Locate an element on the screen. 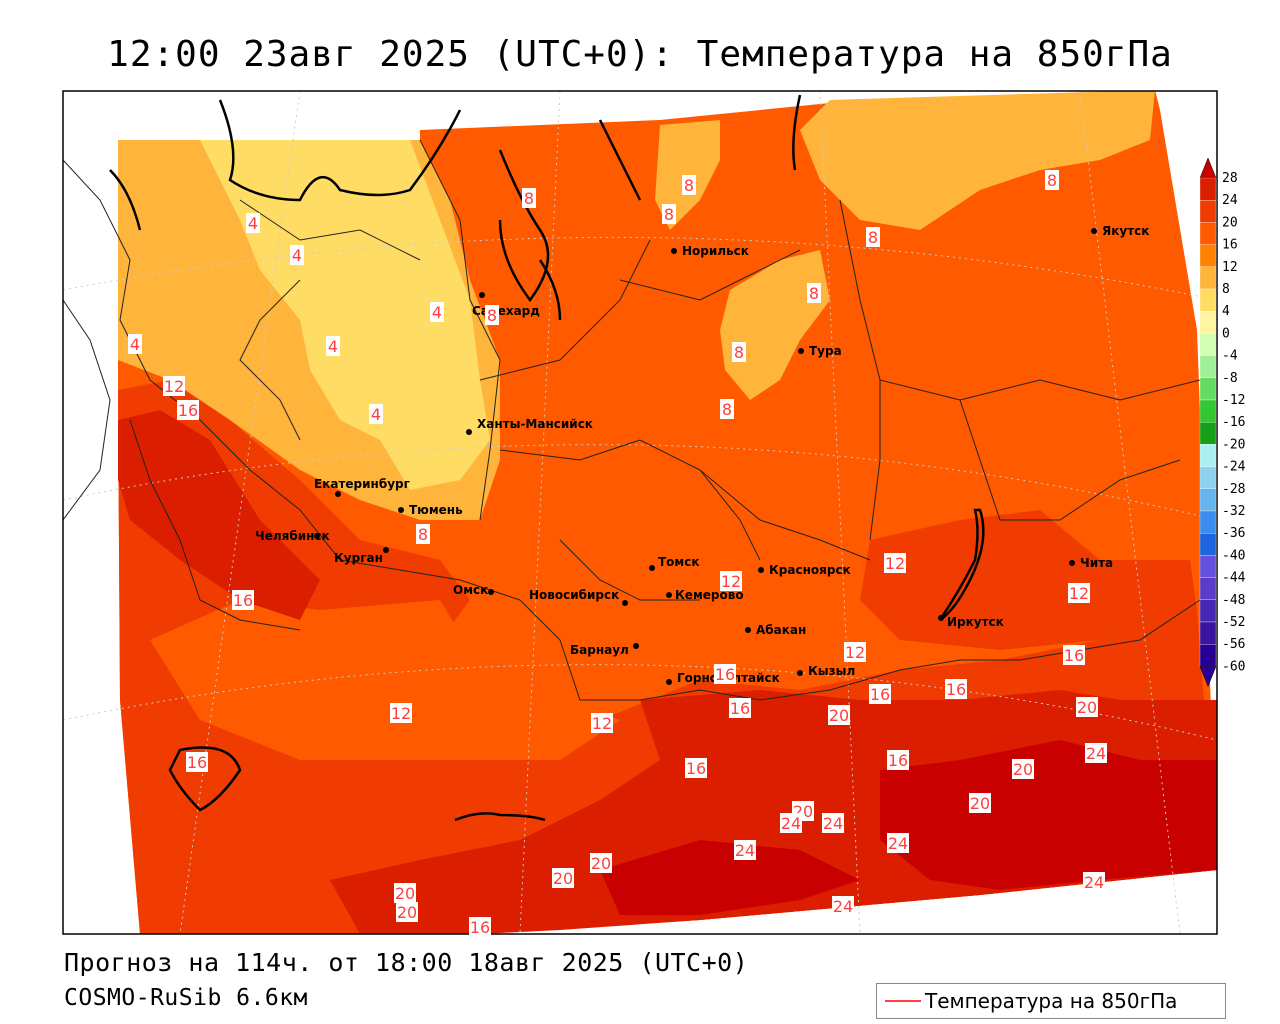 This screenshot has height=1024, width=1280. colorbar-label: 8 is located at coordinates (1226, 289).